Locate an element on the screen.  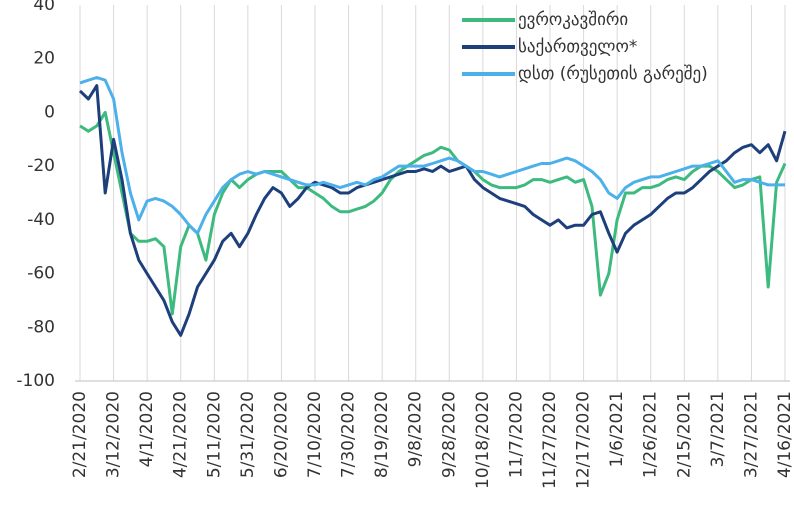
x-tick-label: 2/15/2021 is located at coordinates (684, 434).